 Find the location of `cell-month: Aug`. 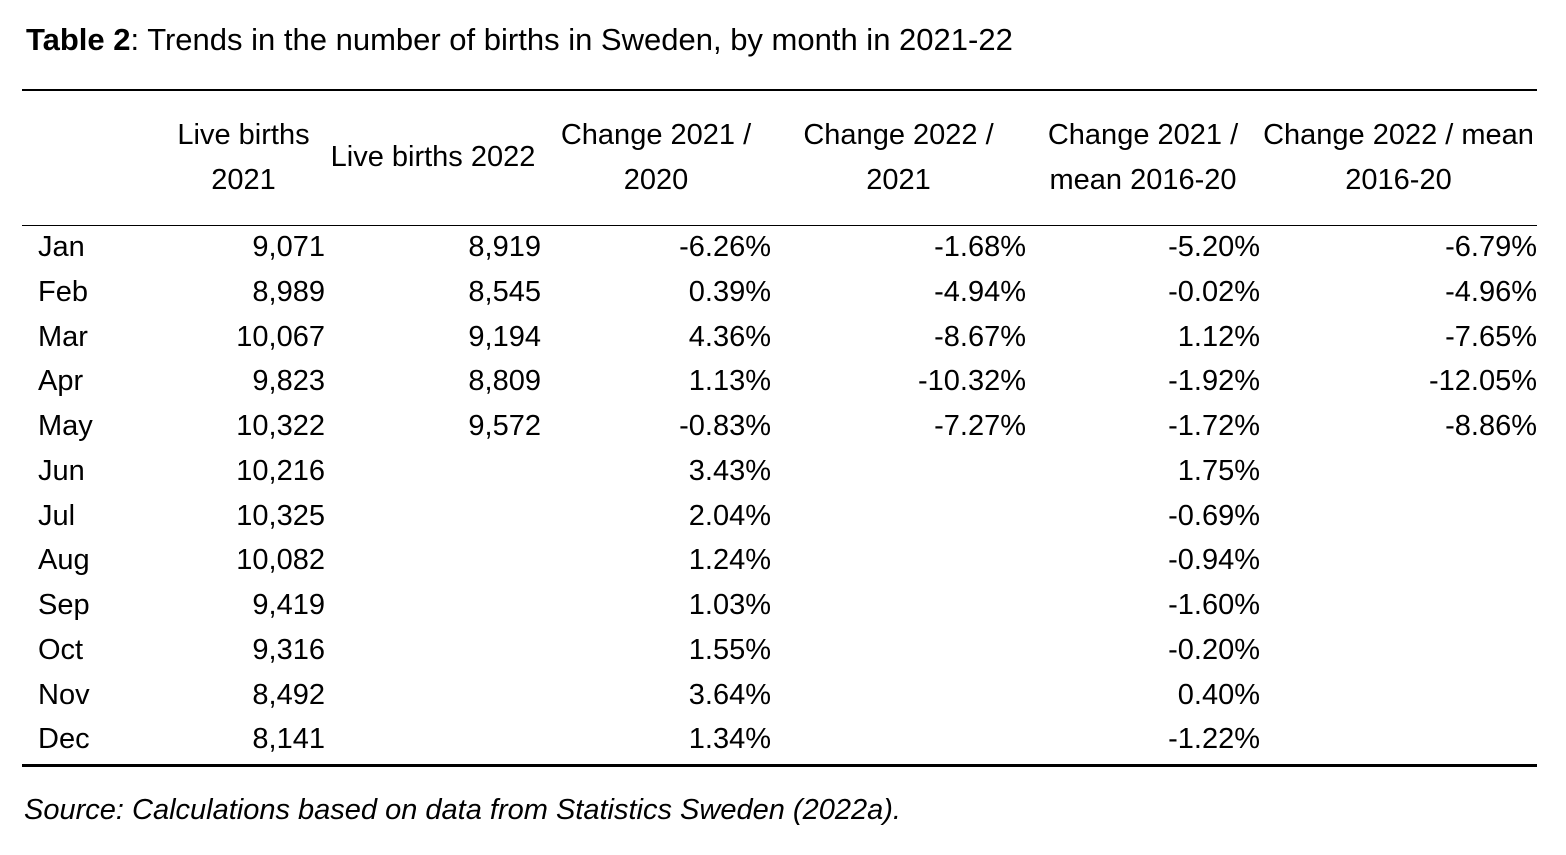

cell-month: Aug is located at coordinates (64, 560).